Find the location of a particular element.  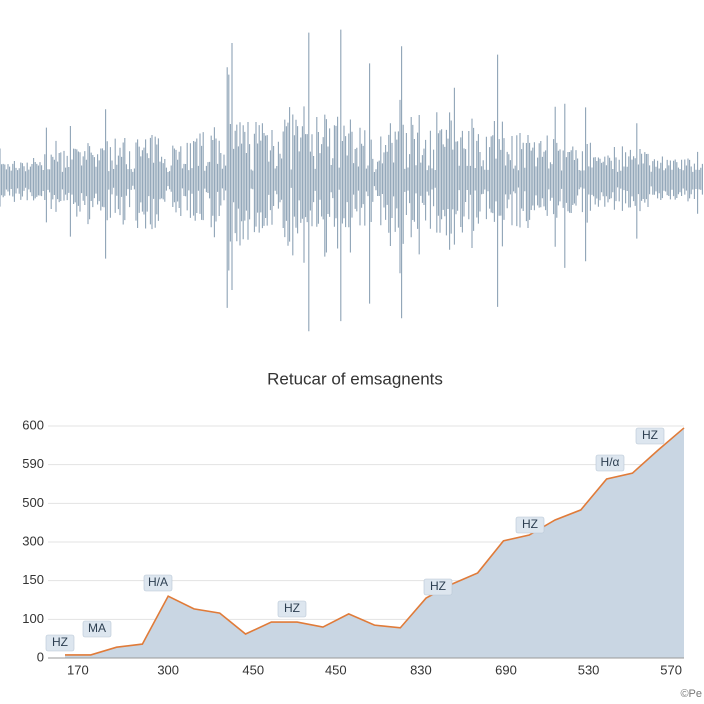

y-tick-label: 150 is located at coordinates (33, 579).